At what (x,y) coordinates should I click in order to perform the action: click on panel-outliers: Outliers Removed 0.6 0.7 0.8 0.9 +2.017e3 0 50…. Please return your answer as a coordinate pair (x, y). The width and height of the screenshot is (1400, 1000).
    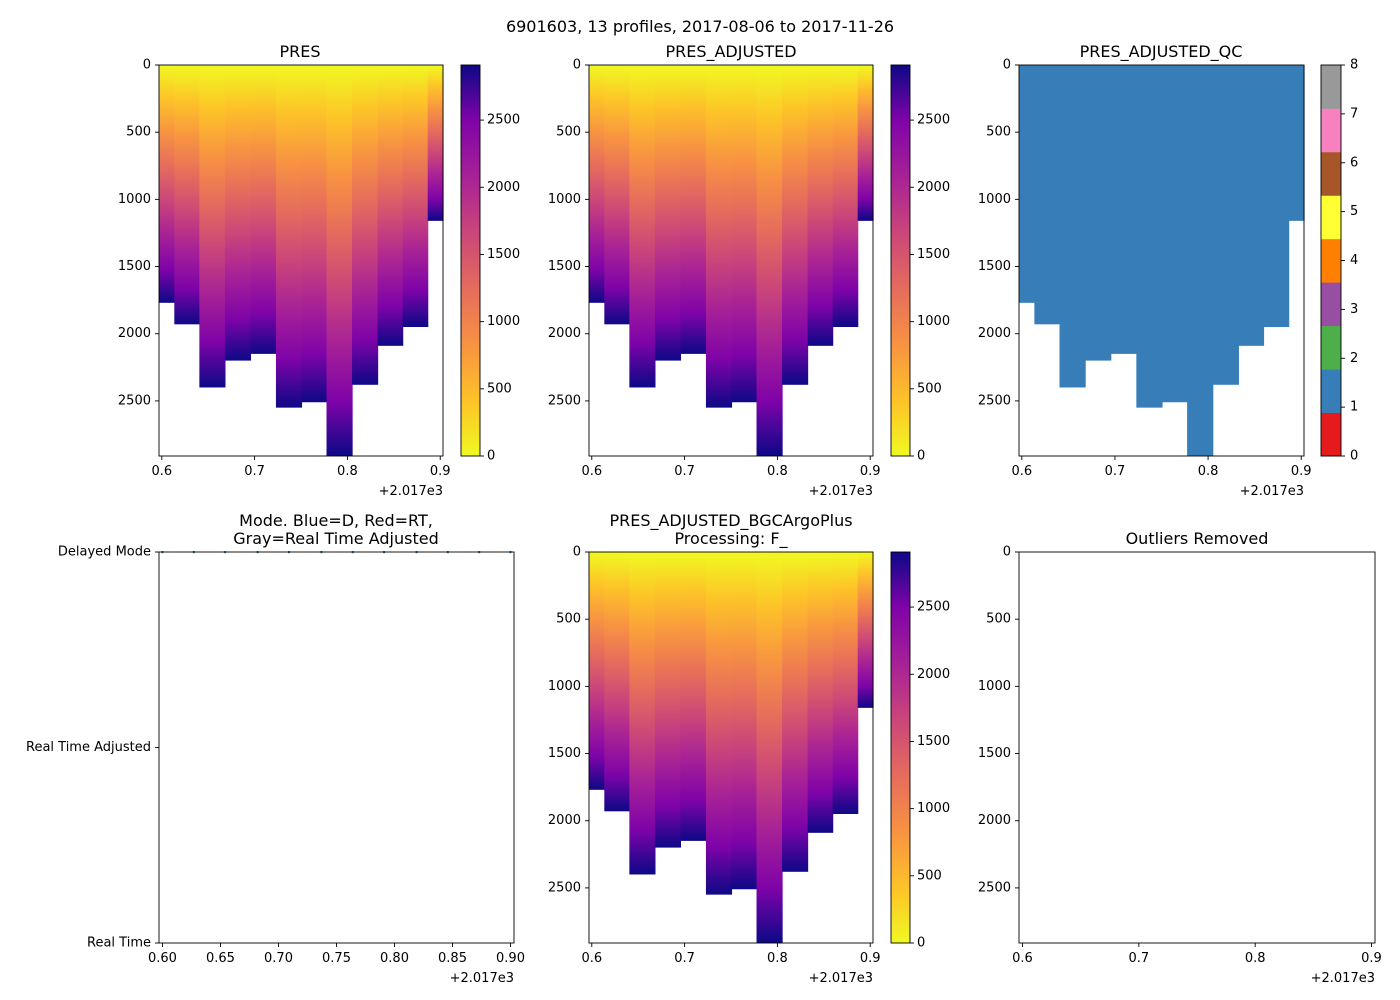
    Looking at the image, I should click on (1180, 757).